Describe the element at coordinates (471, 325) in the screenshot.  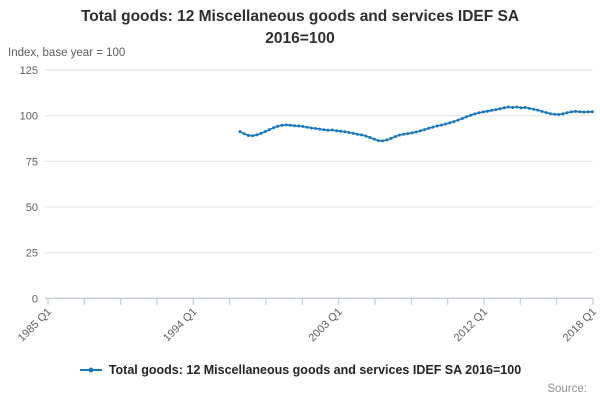
I see `x-tick-label: 2012 Q1` at that location.